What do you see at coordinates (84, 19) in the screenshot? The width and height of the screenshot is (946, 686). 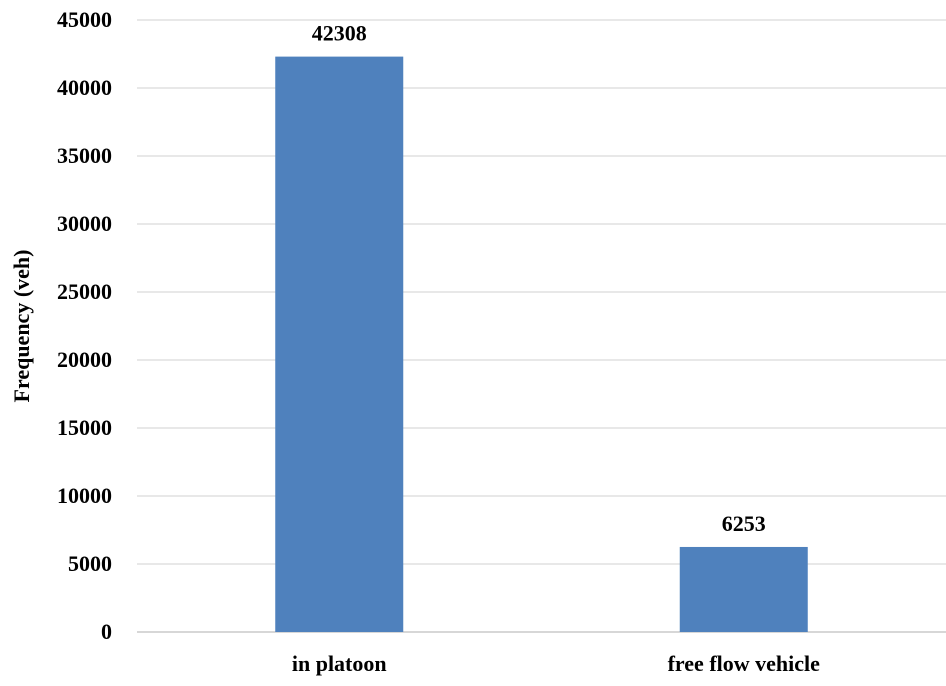 I see `y-tick-label: 45000` at bounding box center [84, 19].